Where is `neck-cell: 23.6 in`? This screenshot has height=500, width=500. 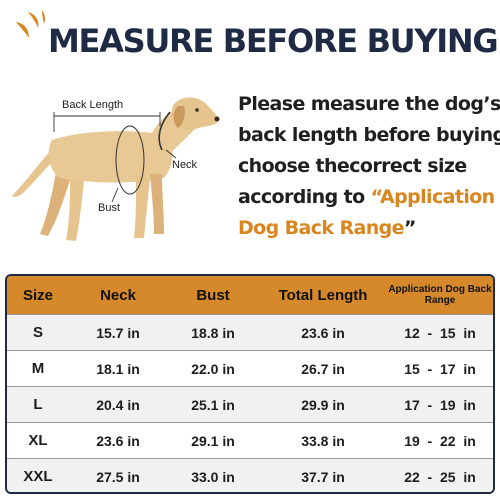
neck-cell: 23.6 in is located at coordinates (118, 441).